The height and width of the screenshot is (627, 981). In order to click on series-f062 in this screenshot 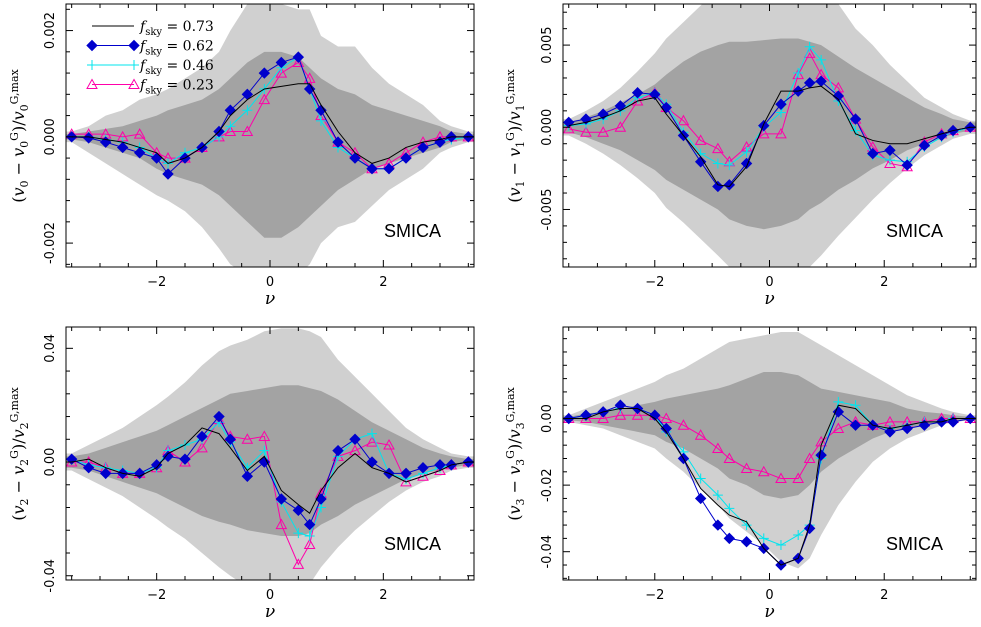, I will do `click(270, 470)`.